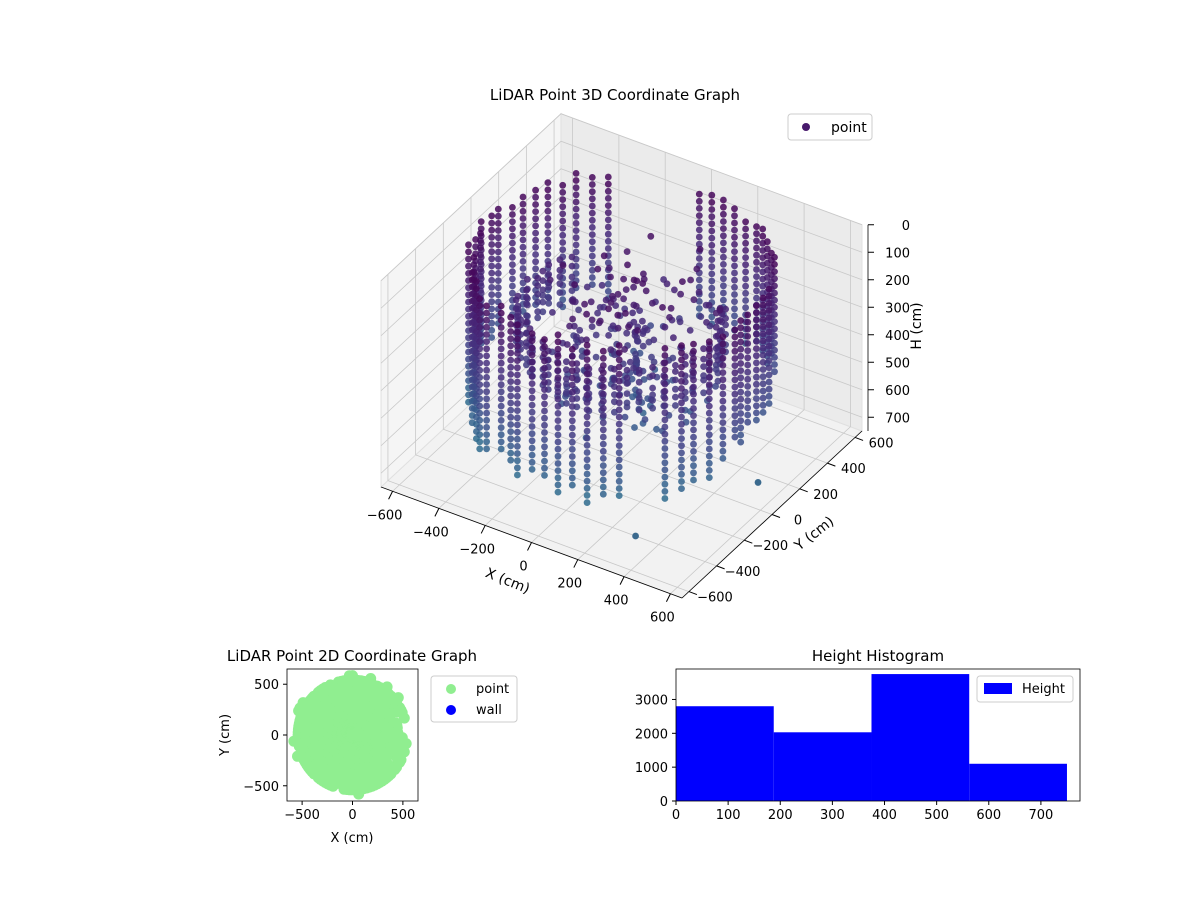  What do you see at coordinates (492, 689) in the screenshot?
I see `legend-2d-label-point: point` at bounding box center [492, 689].